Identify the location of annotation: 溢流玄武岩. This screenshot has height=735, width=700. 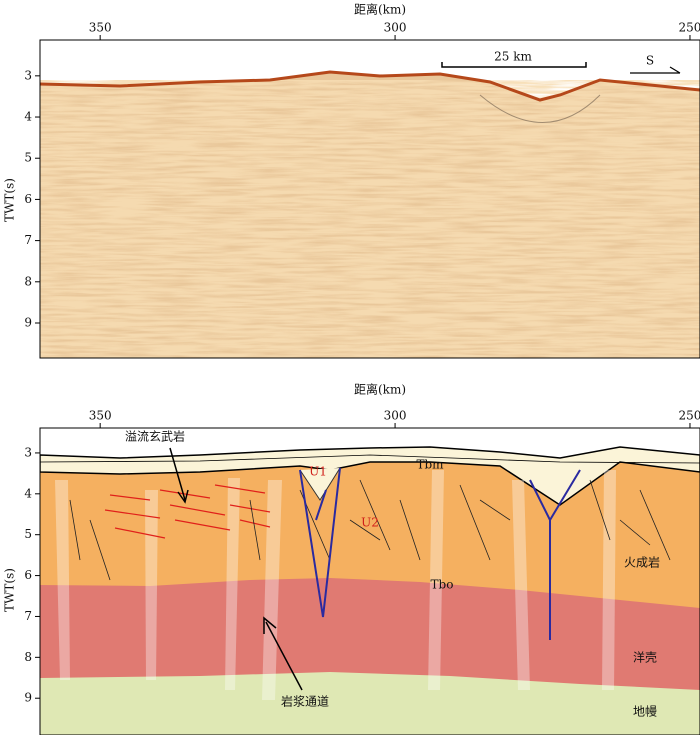
(155, 436).